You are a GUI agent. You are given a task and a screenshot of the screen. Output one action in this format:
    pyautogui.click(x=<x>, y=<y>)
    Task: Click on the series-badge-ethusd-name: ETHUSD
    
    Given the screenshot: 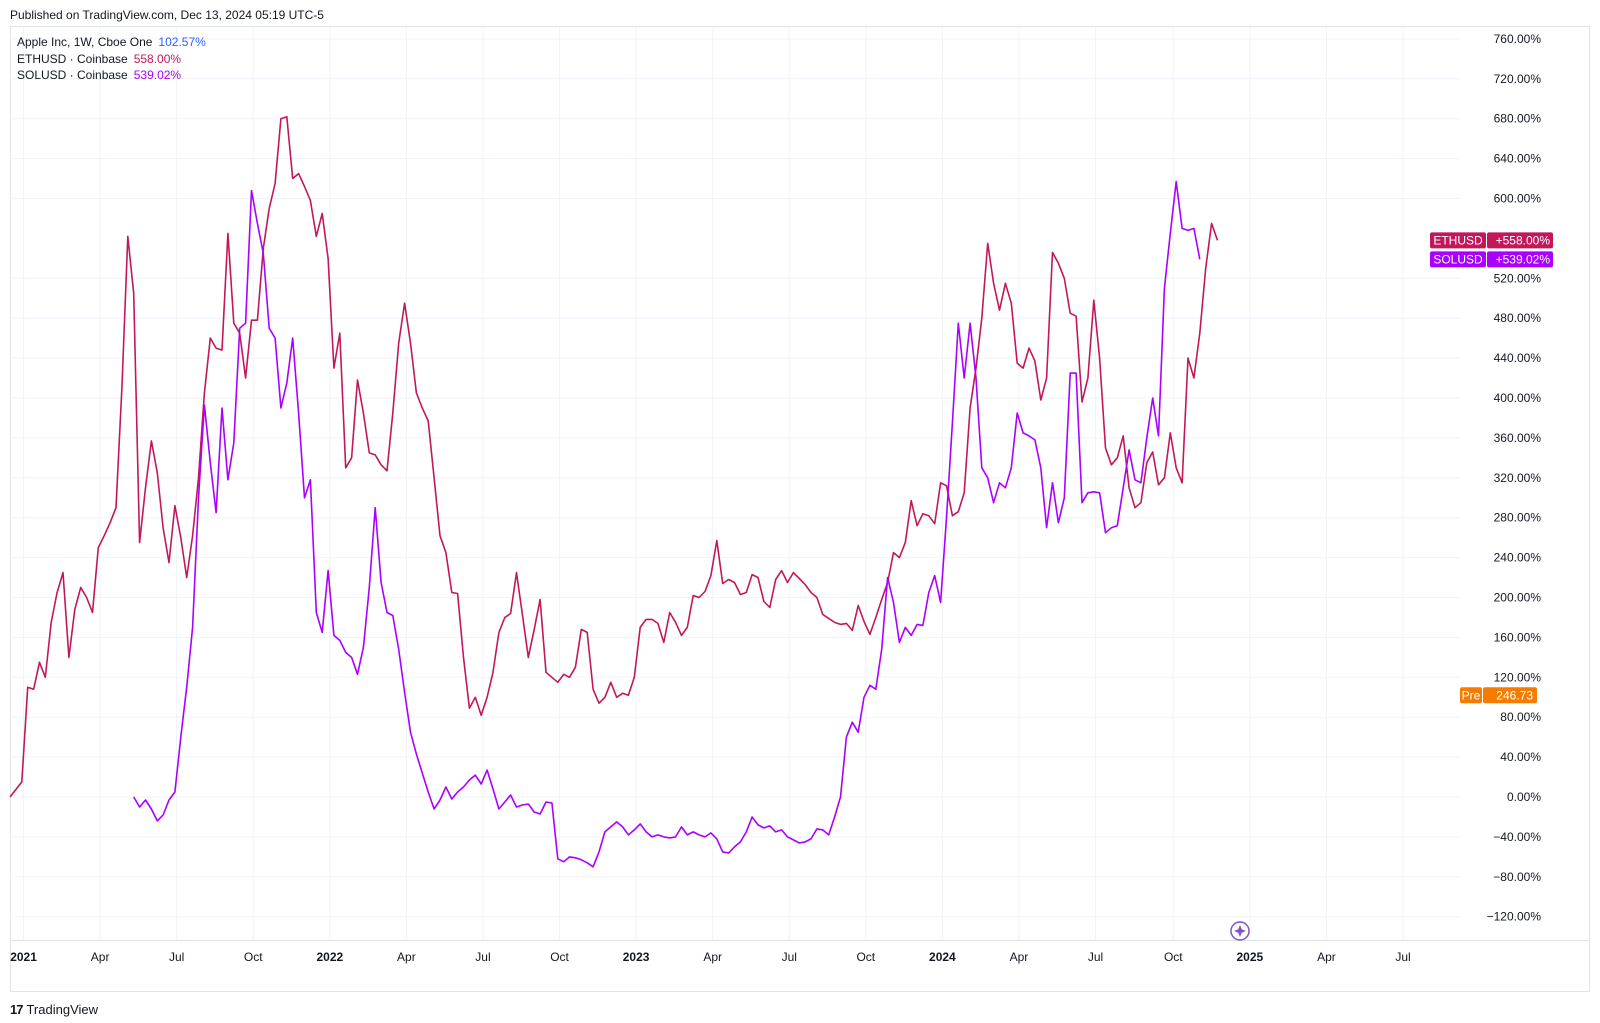 What is the action you would take?
    pyautogui.click(x=1458, y=240)
    